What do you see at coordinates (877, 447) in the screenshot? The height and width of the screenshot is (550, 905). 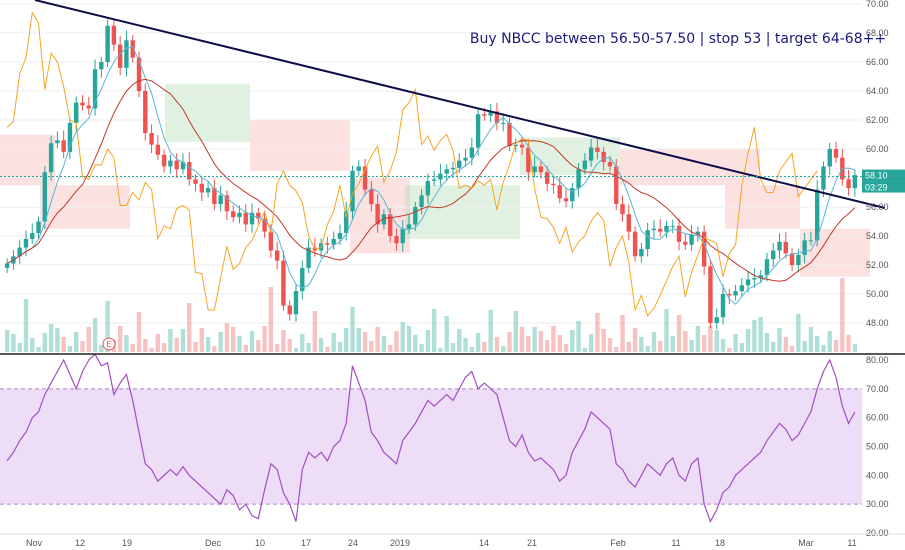 I see `rsi-tick-label: 50.00` at bounding box center [877, 447].